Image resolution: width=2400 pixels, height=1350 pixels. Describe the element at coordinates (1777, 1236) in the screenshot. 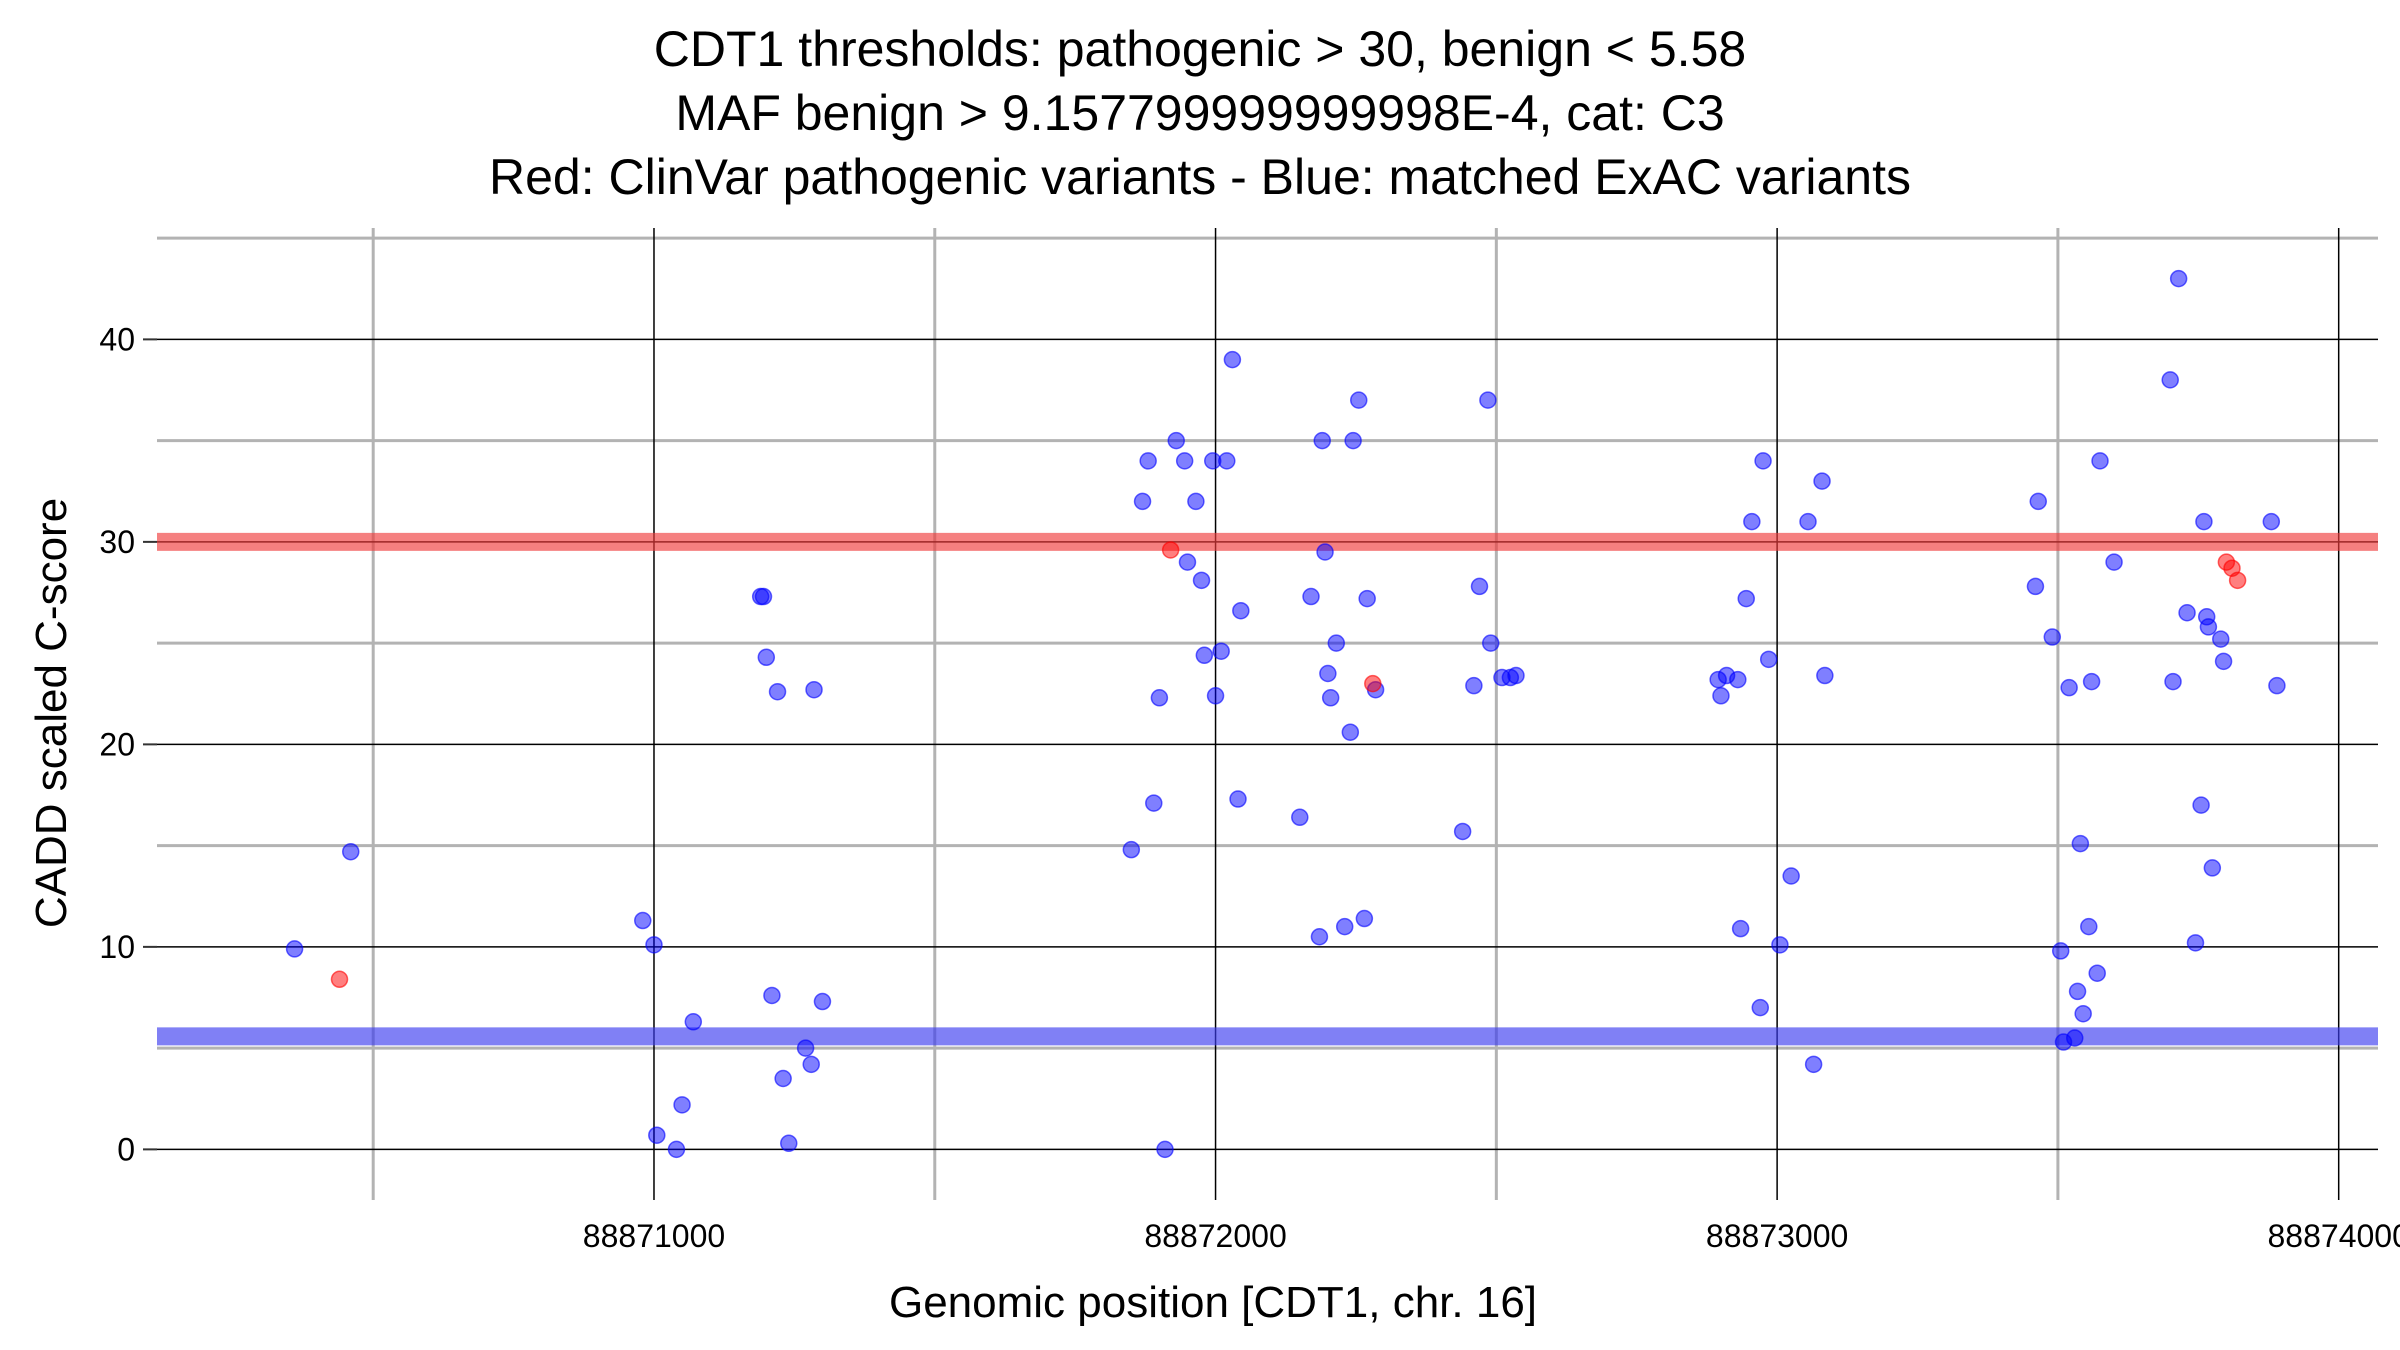

I see `x-tick-label: 88873000` at that location.